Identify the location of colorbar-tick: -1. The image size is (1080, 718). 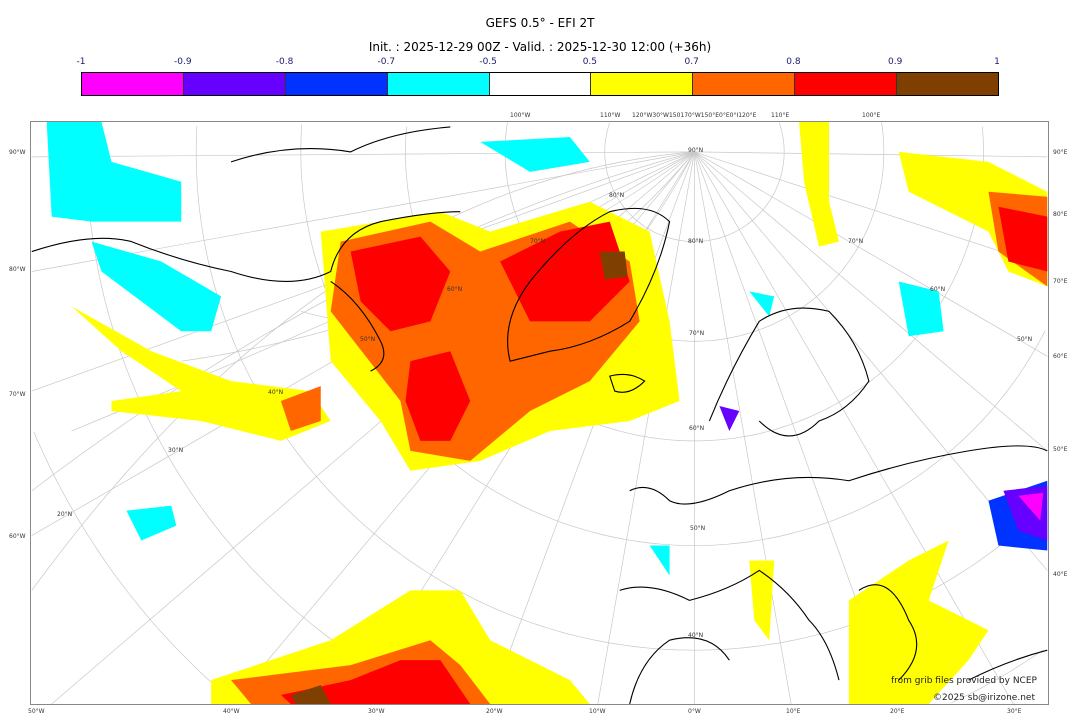
(81, 62).